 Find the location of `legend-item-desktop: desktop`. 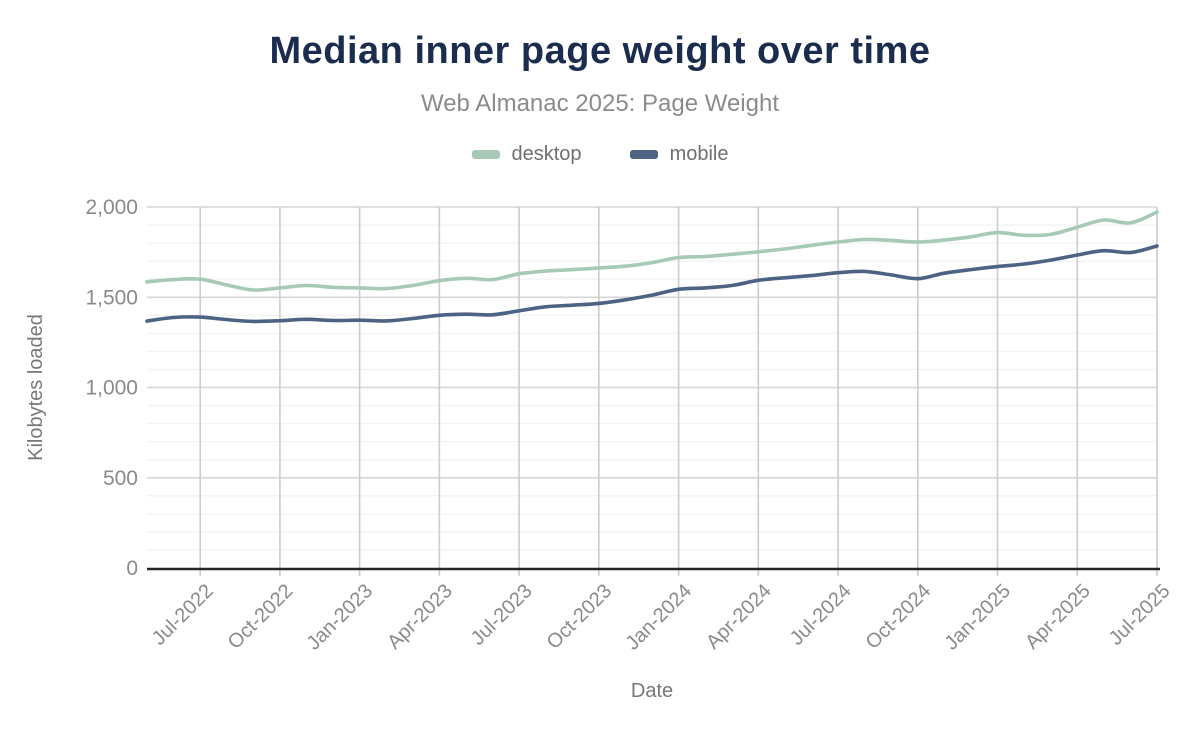

legend-item-desktop: desktop is located at coordinates (526, 154).